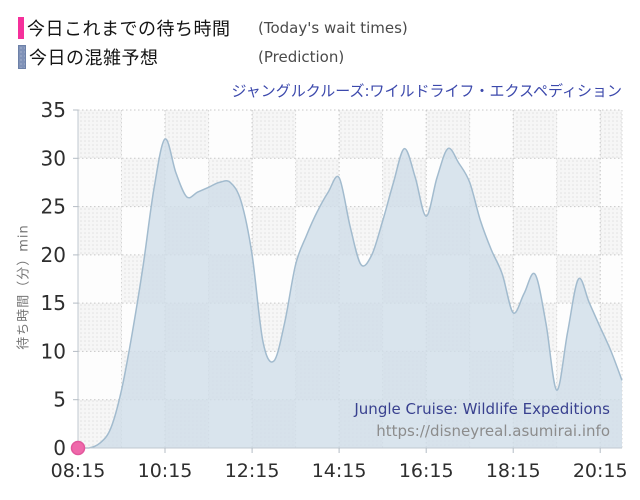 This screenshot has width=640, height=500. Describe the element at coordinates (600, 471) in the screenshot. I see `x-tick-label: 20:15` at that location.